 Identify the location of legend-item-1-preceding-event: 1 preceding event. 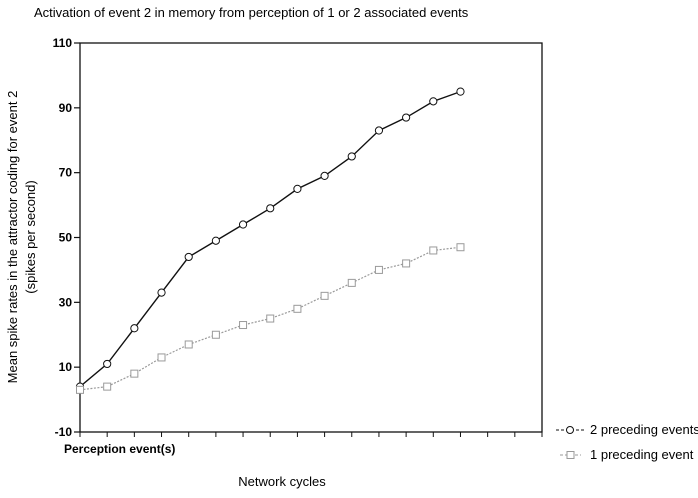
(627, 454).